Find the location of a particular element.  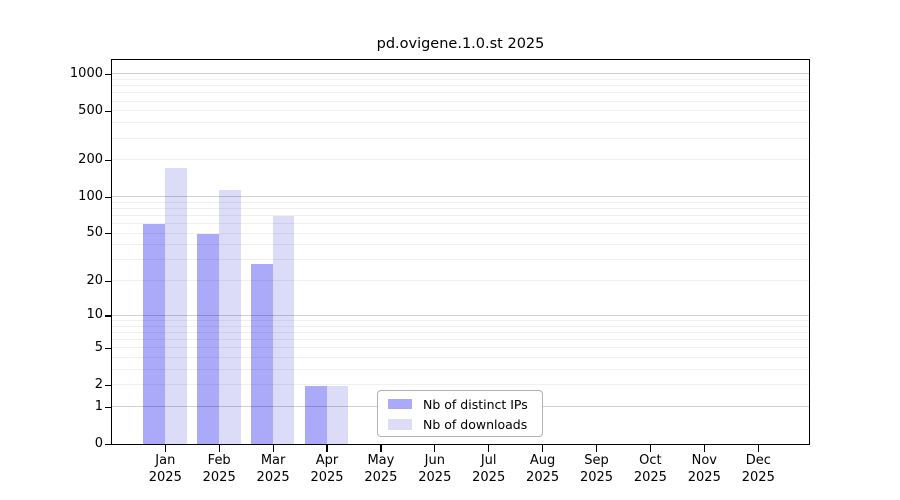

x-tick-label: Feb 2025 is located at coordinates (219, 469).